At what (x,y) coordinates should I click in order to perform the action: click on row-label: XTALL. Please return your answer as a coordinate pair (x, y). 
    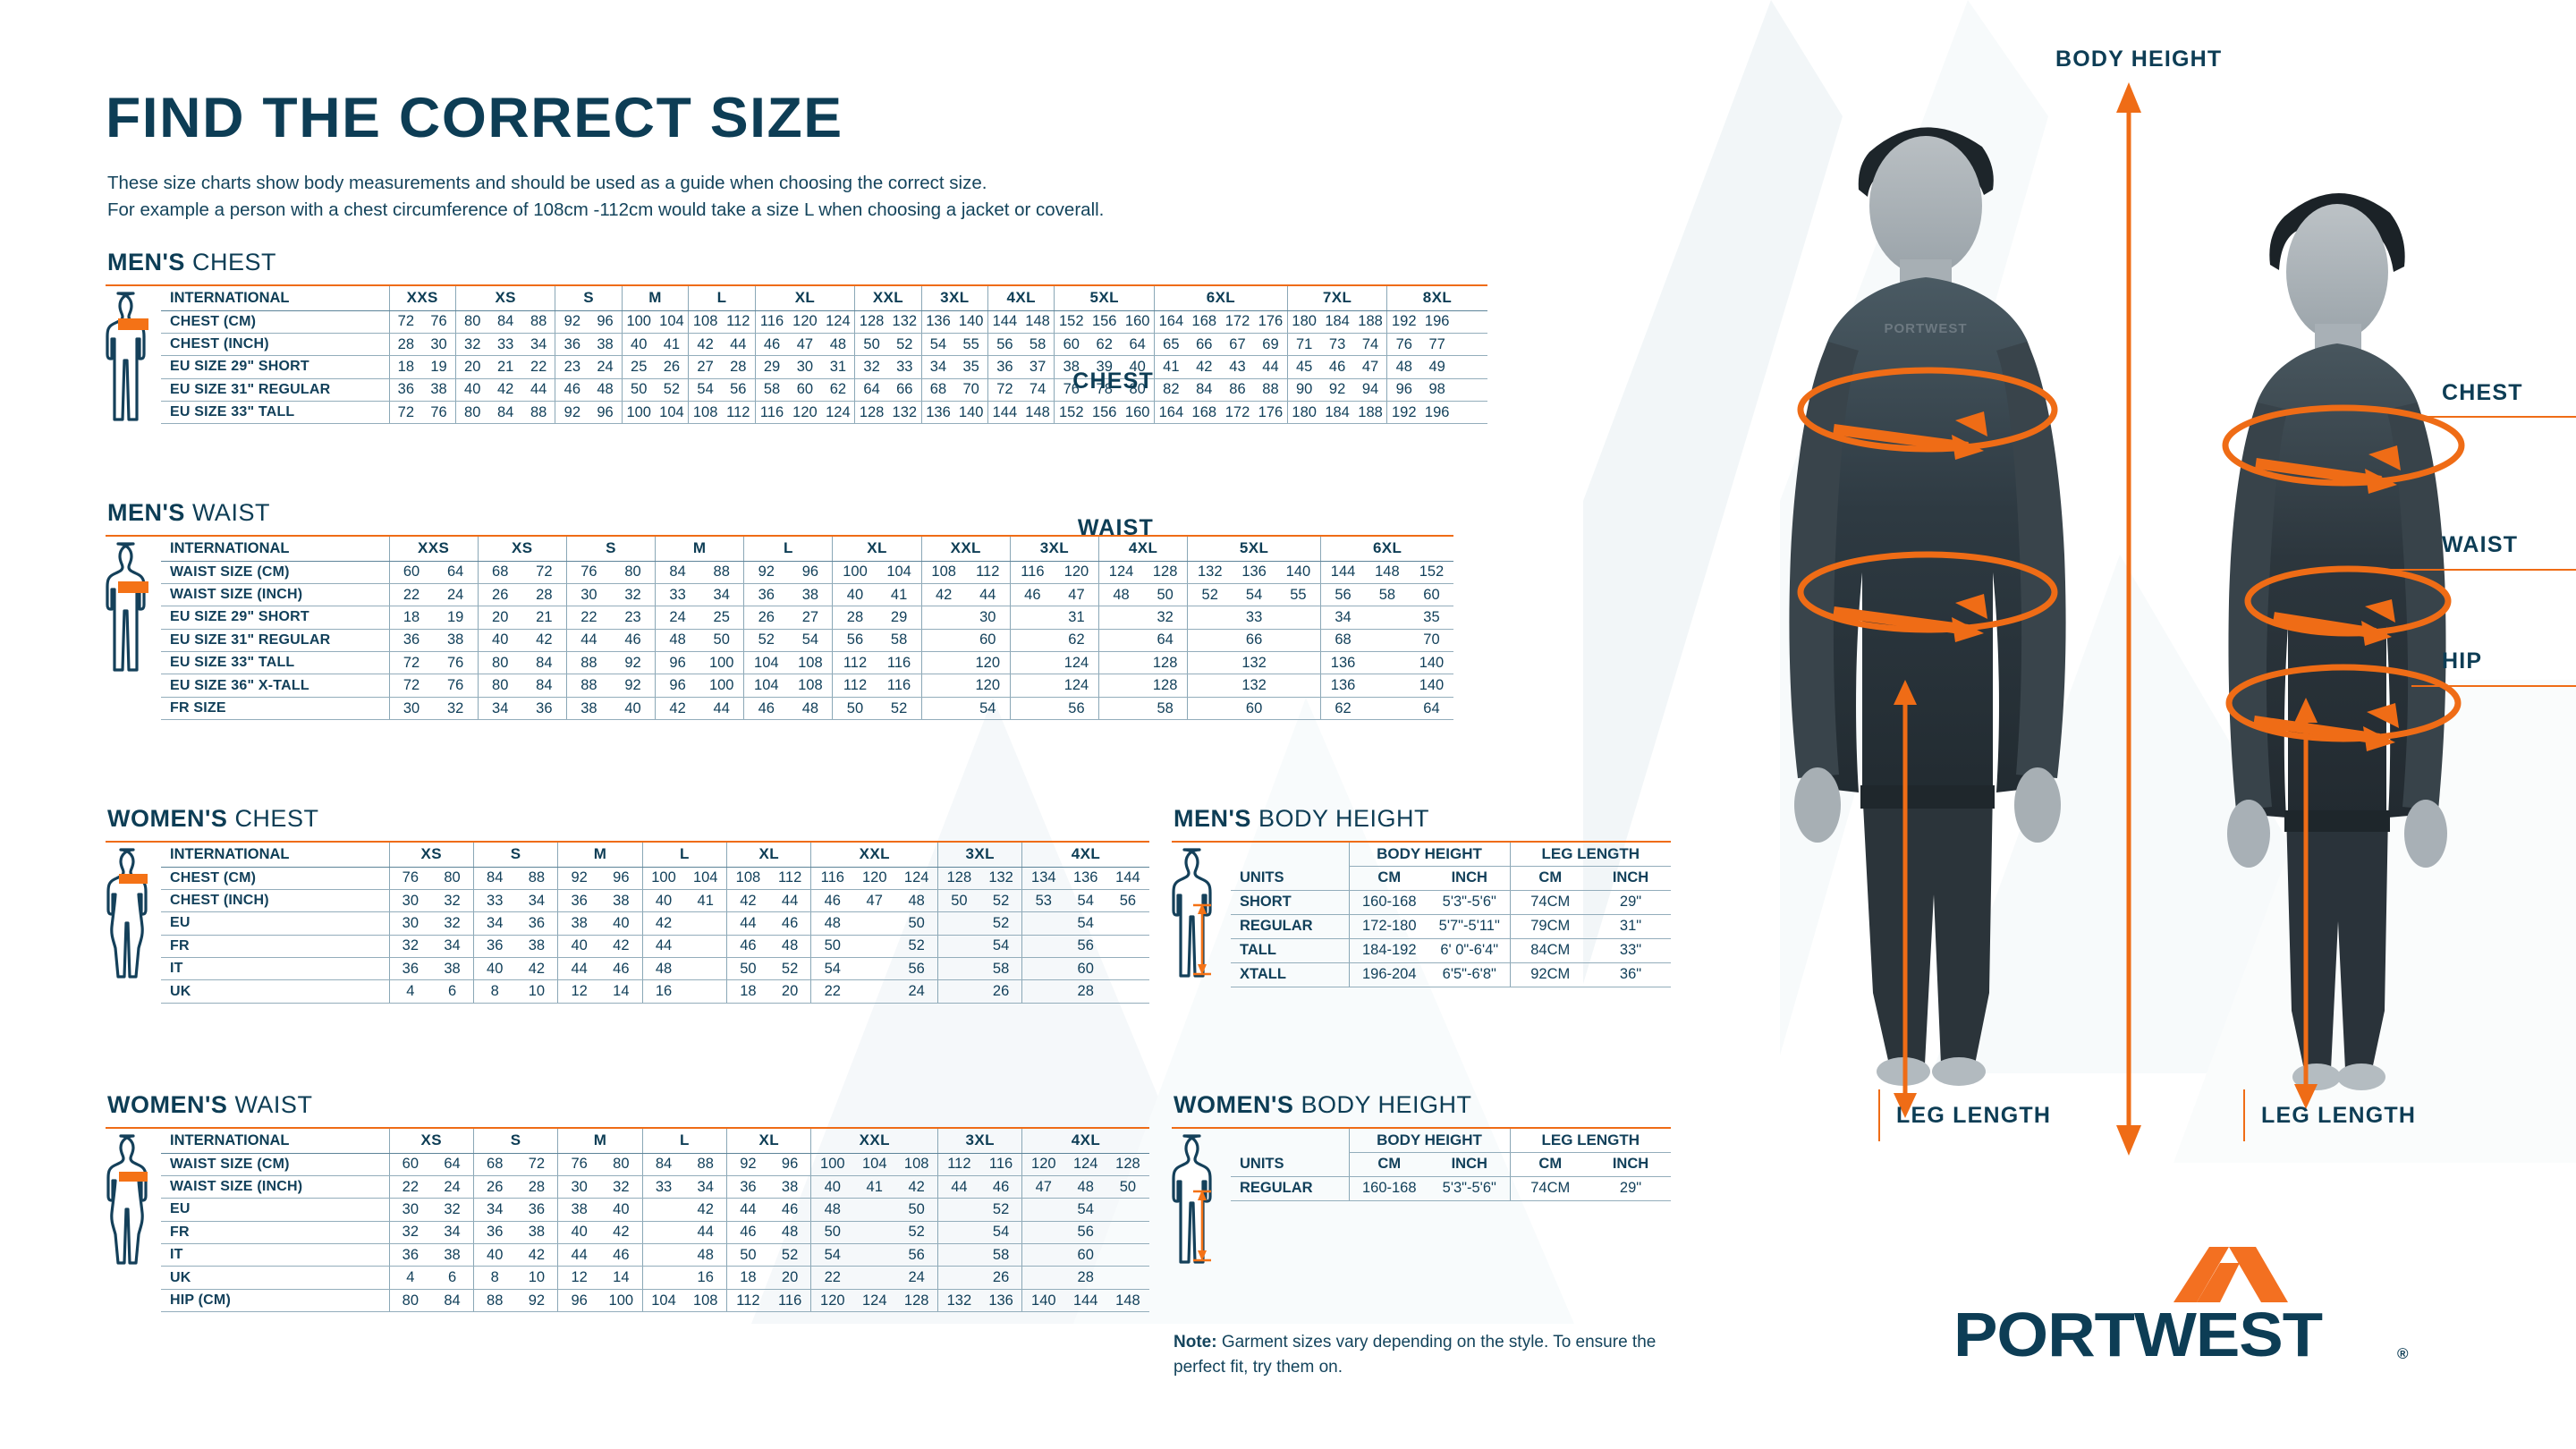
    Looking at the image, I should click on (1290, 974).